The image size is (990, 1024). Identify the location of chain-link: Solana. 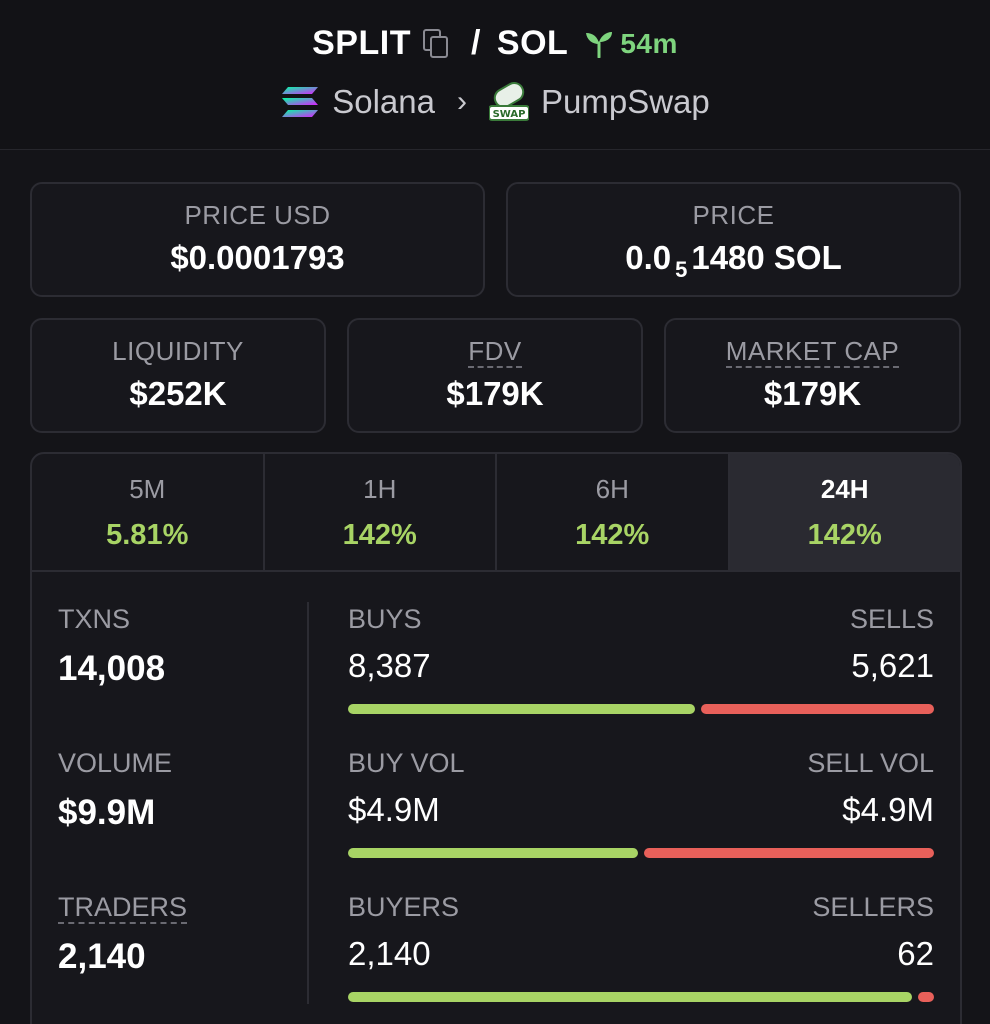
(383, 101).